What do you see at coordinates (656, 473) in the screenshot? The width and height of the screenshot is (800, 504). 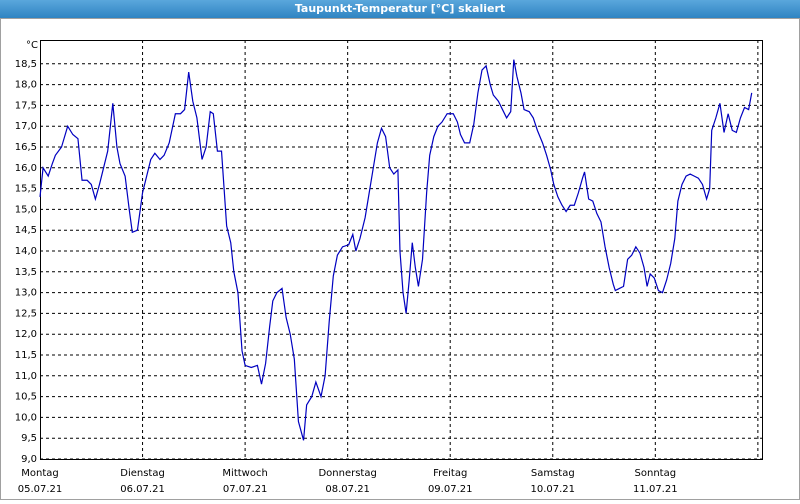 I see `x-tick-label: Sonntag` at bounding box center [656, 473].